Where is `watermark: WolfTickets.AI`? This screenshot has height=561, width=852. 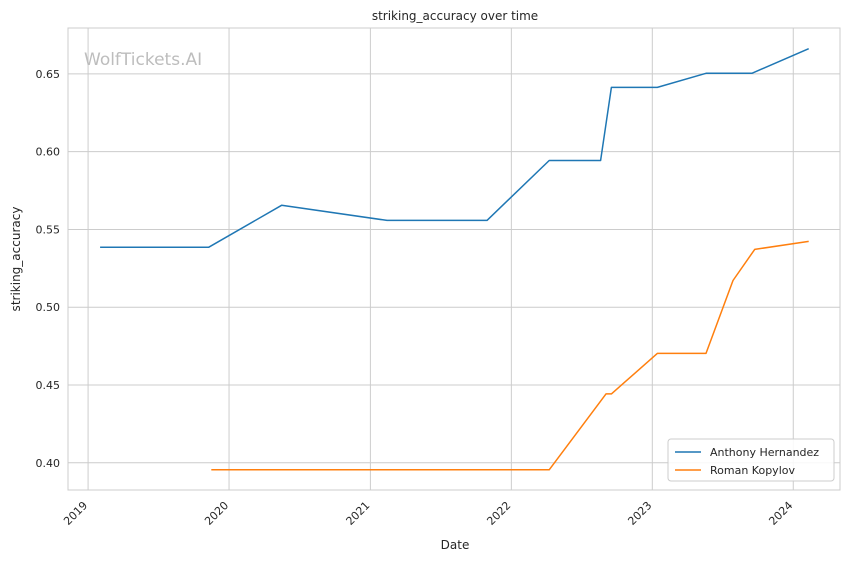
watermark: WolfTickets.AI is located at coordinates (143, 60).